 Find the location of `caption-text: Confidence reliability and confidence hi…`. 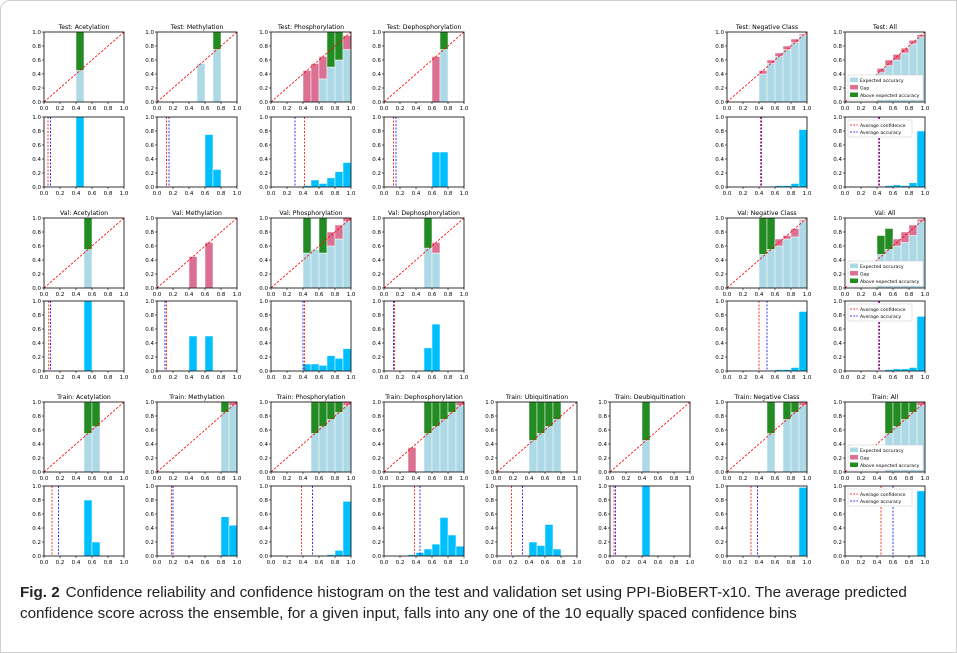

caption-text: Confidence reliability and confidence hi… is located at coordinates (463, 603).